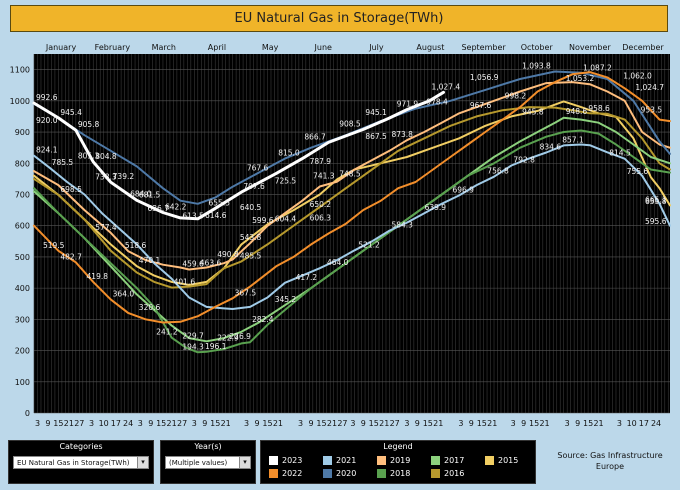 This screenshot has width=680, height=490. I want to click on data-label: 958.6, so click(599, 108).